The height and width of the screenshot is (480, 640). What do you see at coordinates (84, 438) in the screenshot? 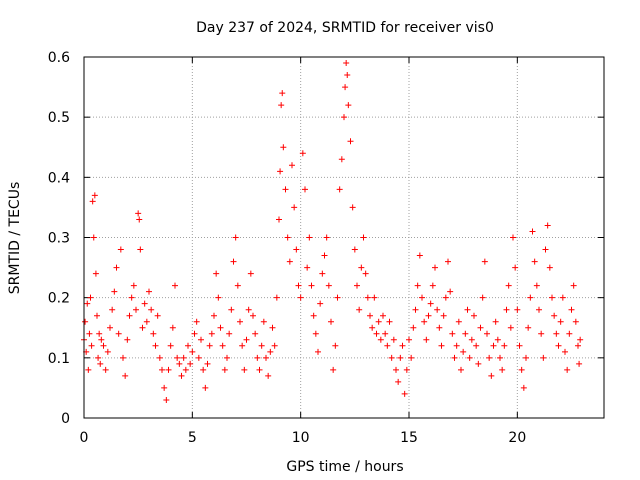
I see `x-tick-label: 0` at bounding box center [84, 438].